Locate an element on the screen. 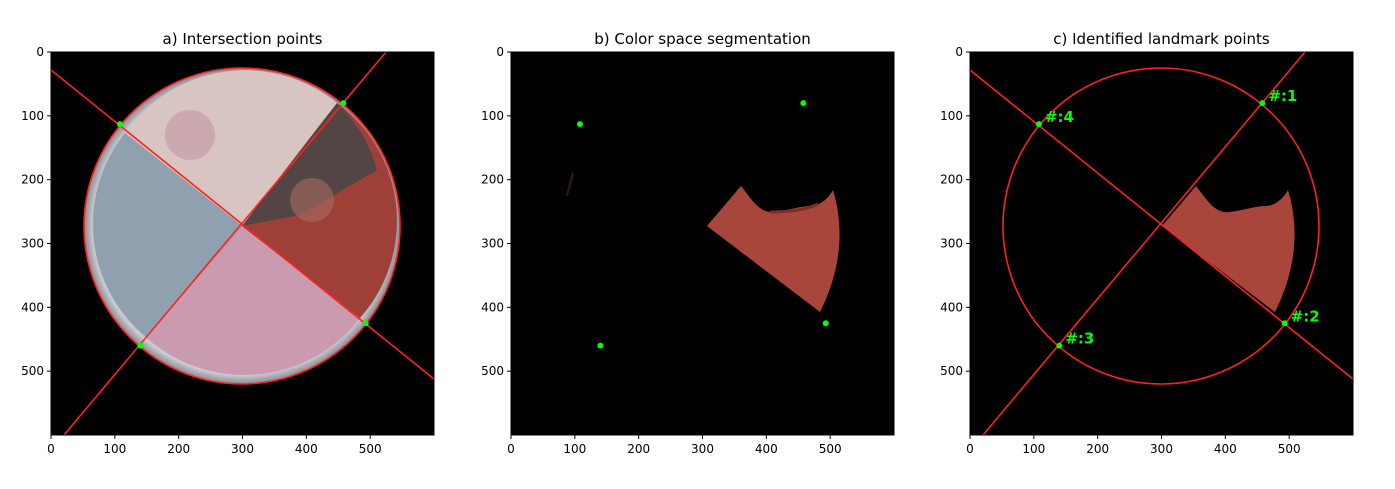 The height and width of the screenshot is (489, 1395). panel-title: c) Identified landmark points is located at coordinates (1161, 39).